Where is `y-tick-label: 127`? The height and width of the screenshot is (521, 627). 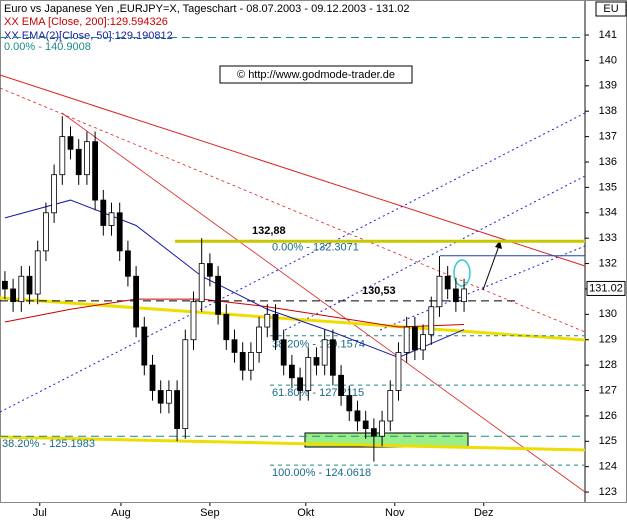 y-tick-label: 127 is located at coordinates (608, 390).